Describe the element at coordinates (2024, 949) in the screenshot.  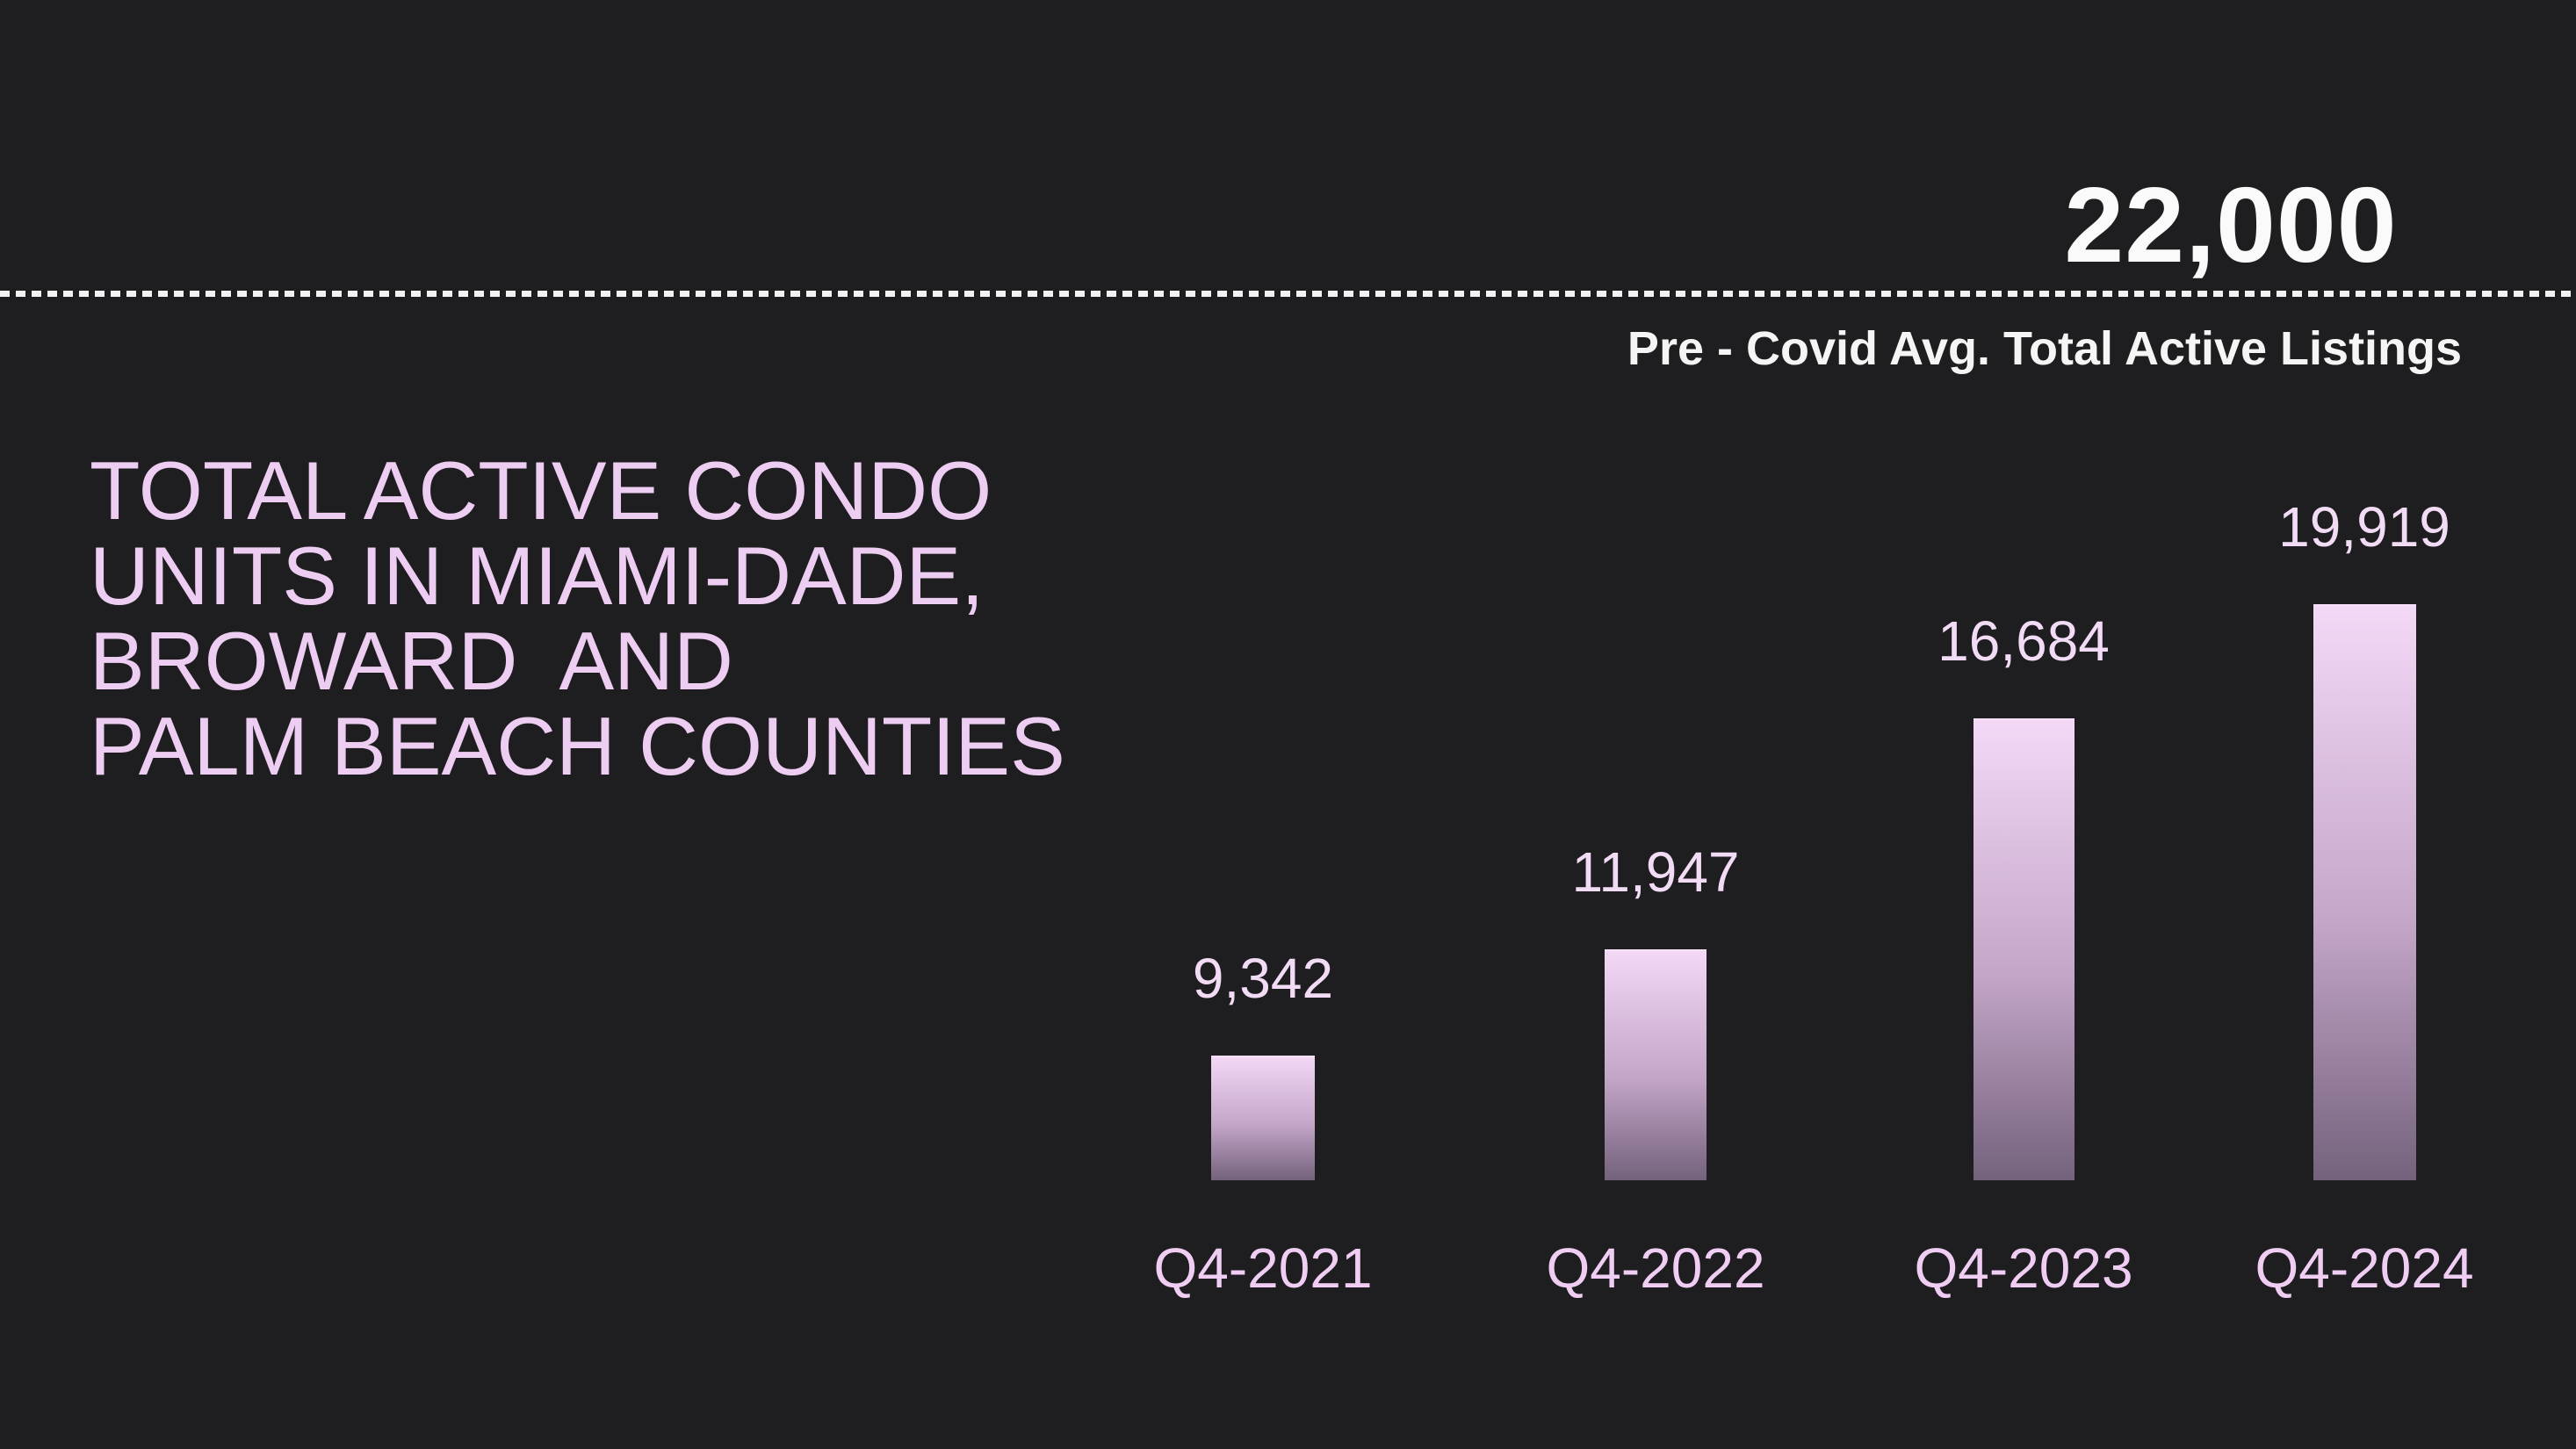
I see `bar-q4-2023` at that location.